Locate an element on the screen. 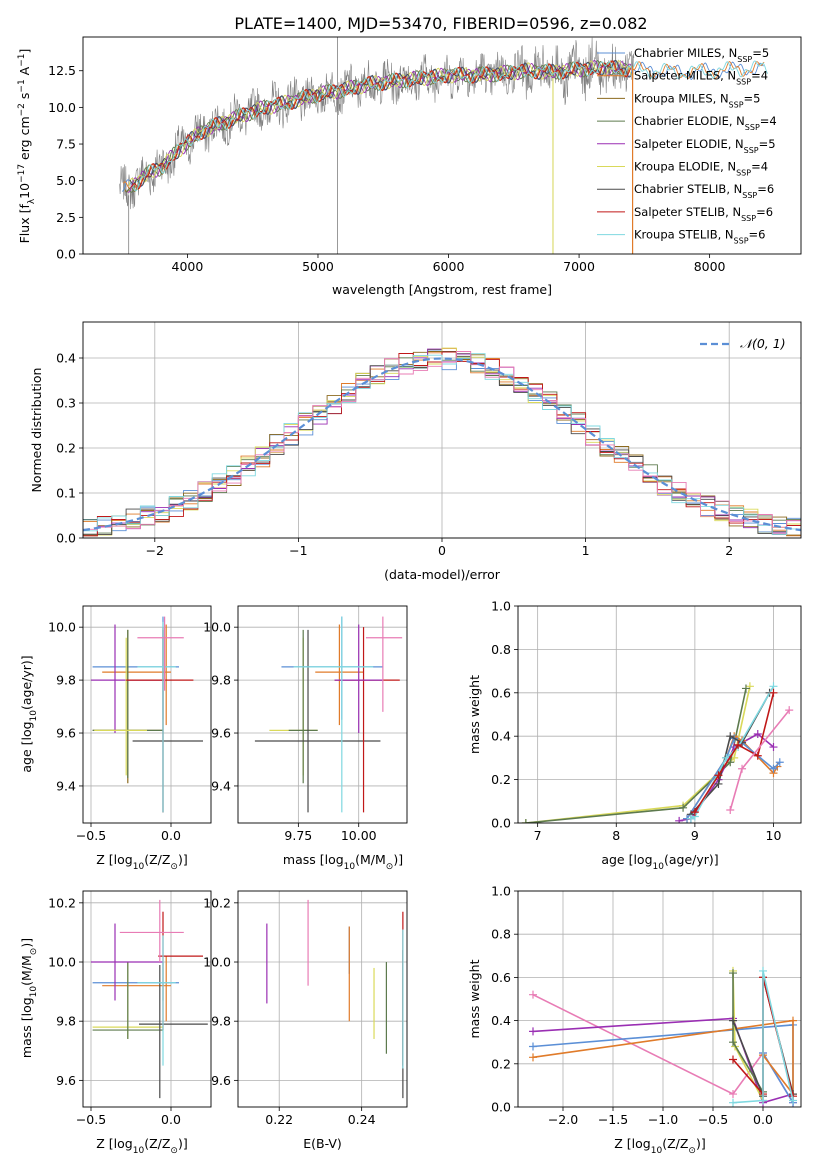 The width and height of the screenshot is (819, 1170). x-tick-label: 9.75 is located at coordinates (298, 835).